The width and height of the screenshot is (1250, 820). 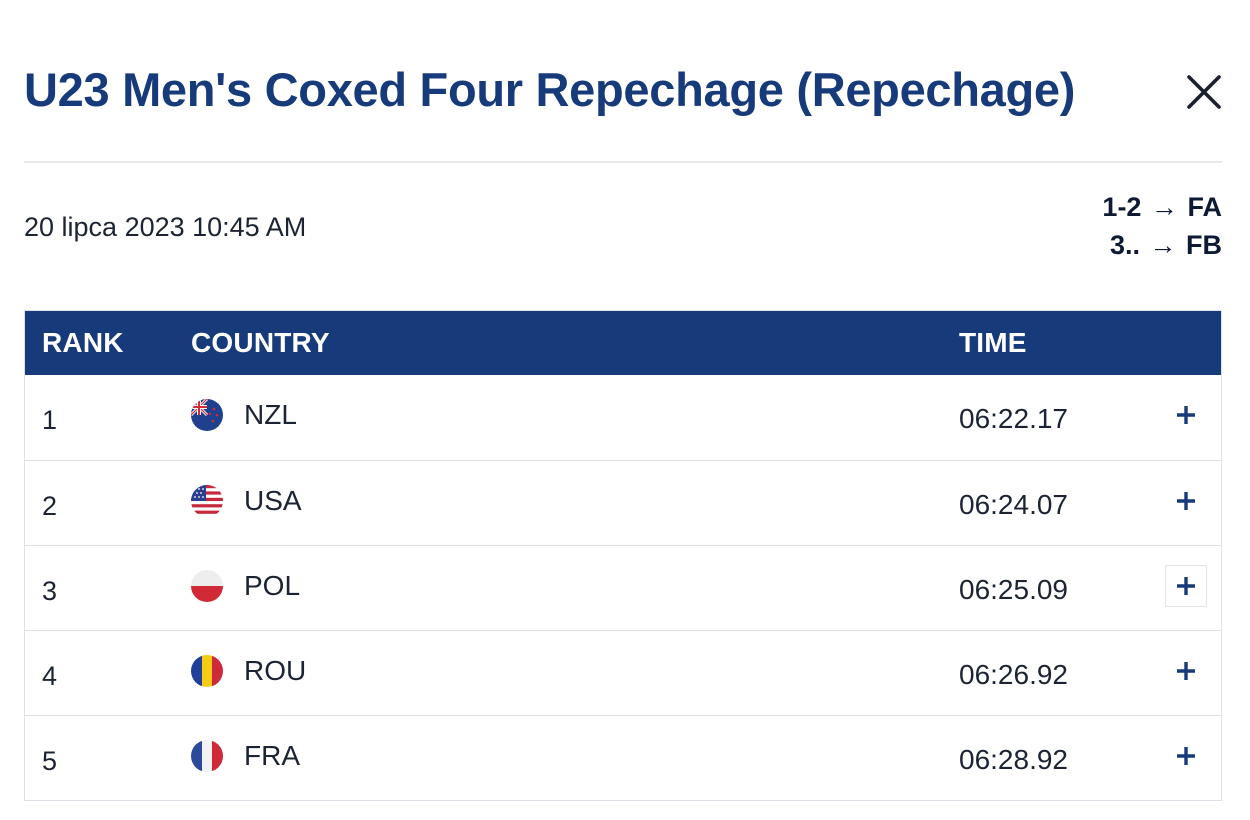 I want to click on pol-flag-icon, so click(x=207, y=586).